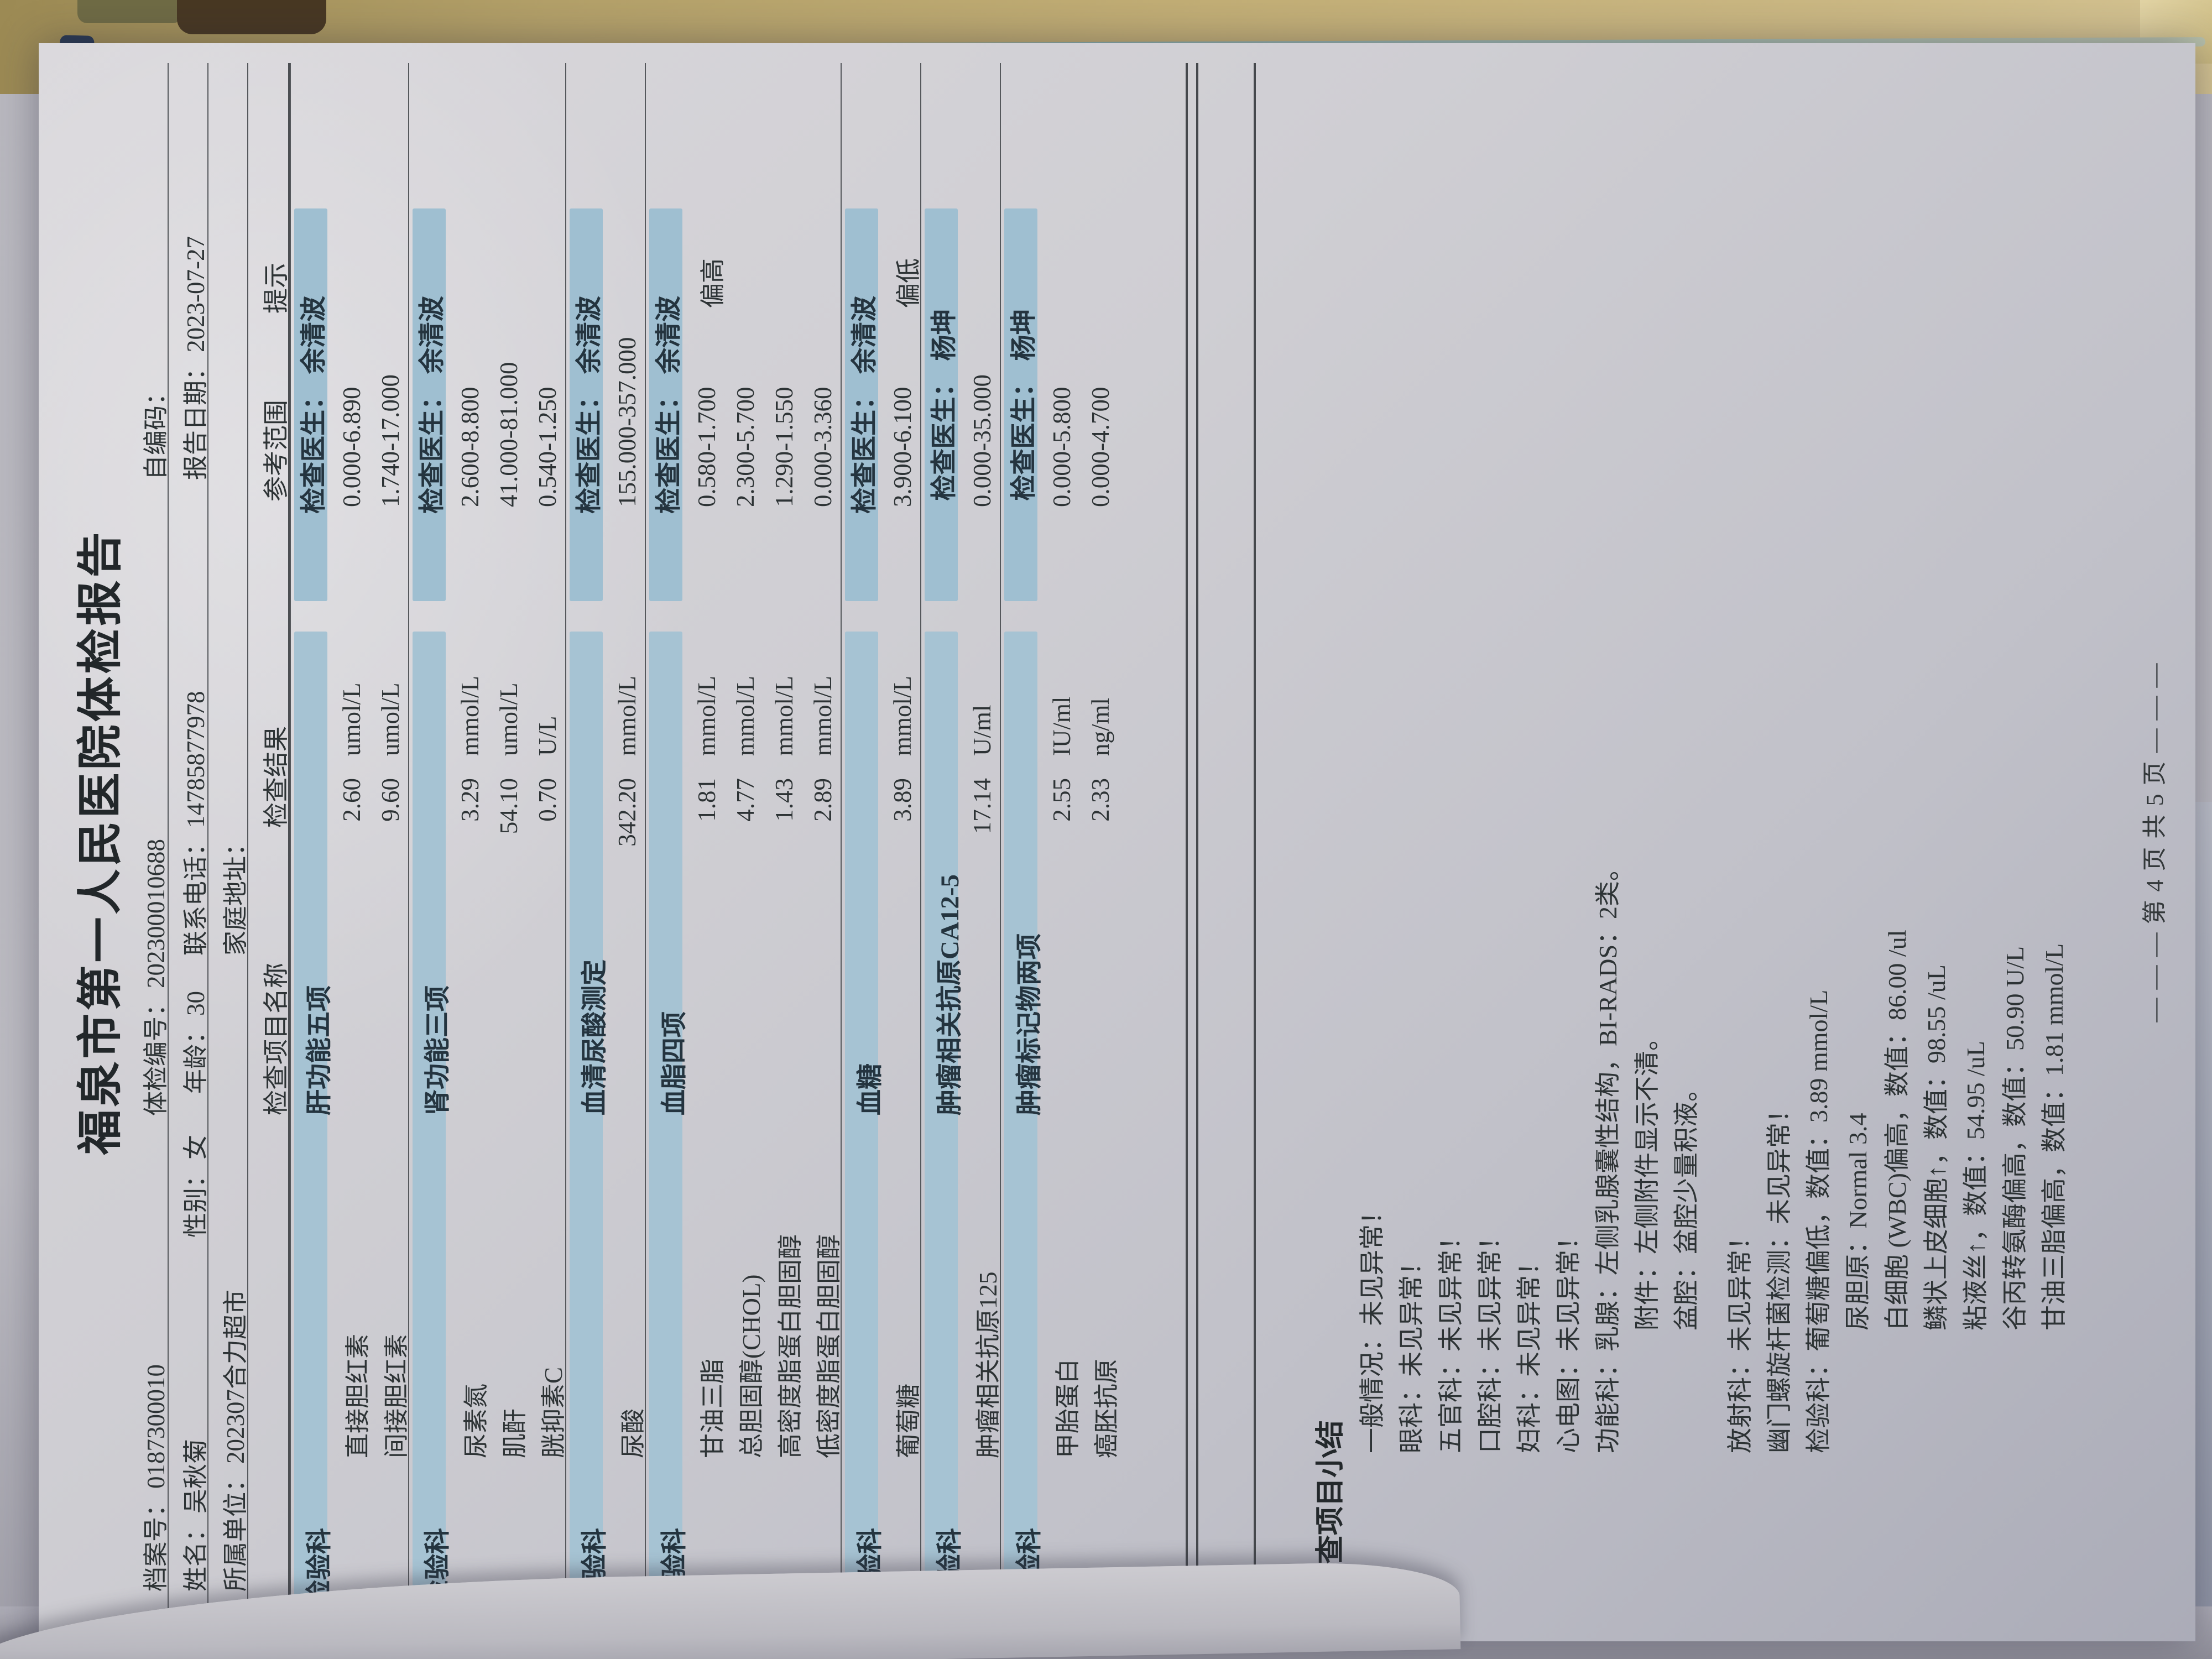 This screenshot has height=1659, width=2212. Describe the element at coordinates (391, 800) in the screenshot. I see `test-result-value: 9.60` at that location.